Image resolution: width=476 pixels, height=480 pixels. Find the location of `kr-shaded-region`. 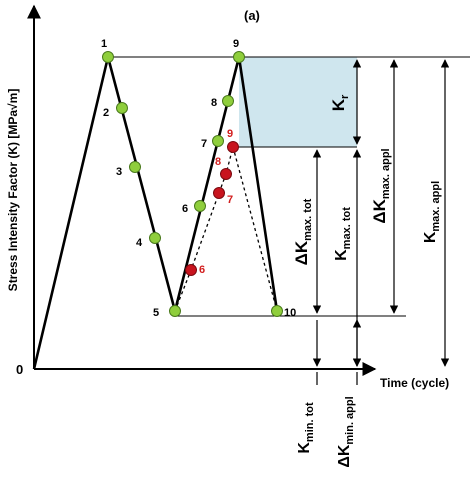

kr-shaded-region is located at coordinates (298, 102).